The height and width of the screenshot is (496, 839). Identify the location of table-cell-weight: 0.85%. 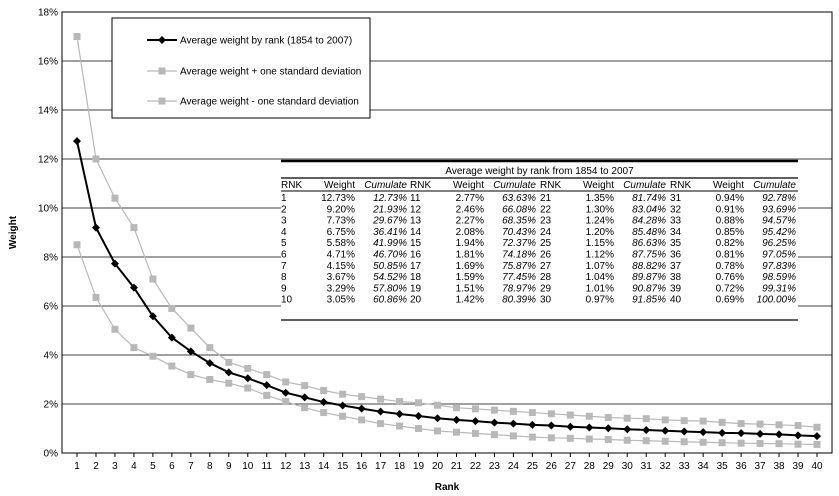
(730, 232).